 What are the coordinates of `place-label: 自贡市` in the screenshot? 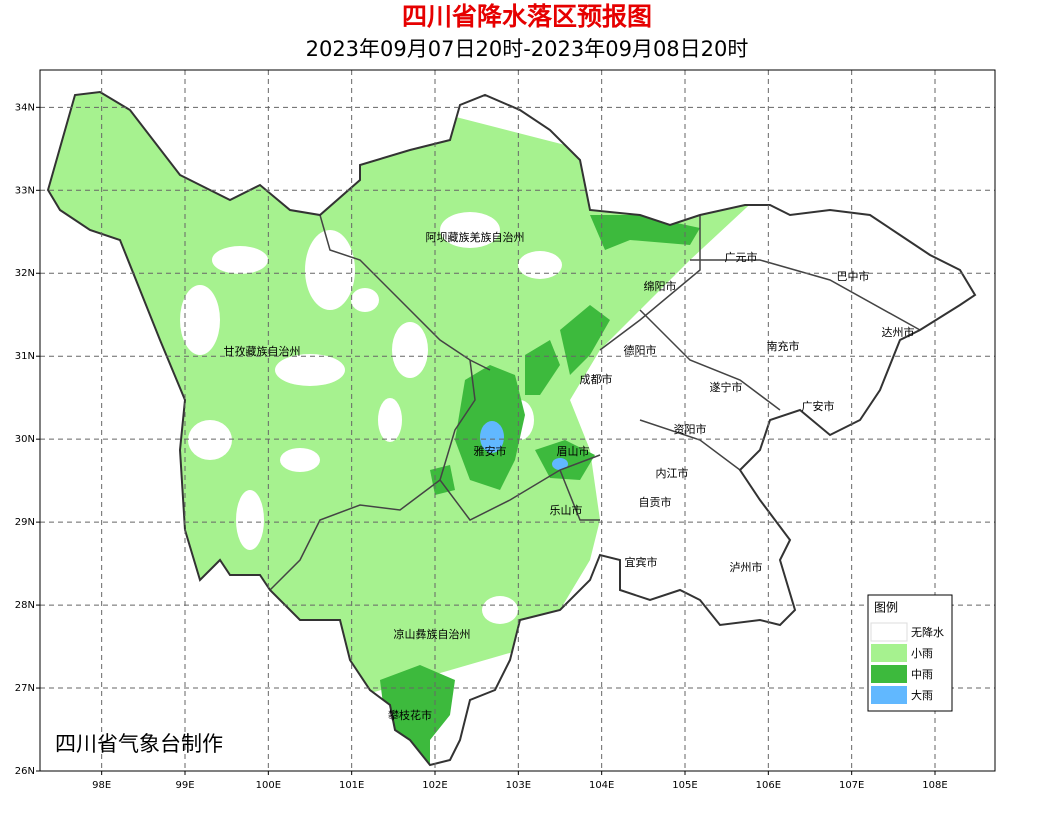 It's located at (655, 502).